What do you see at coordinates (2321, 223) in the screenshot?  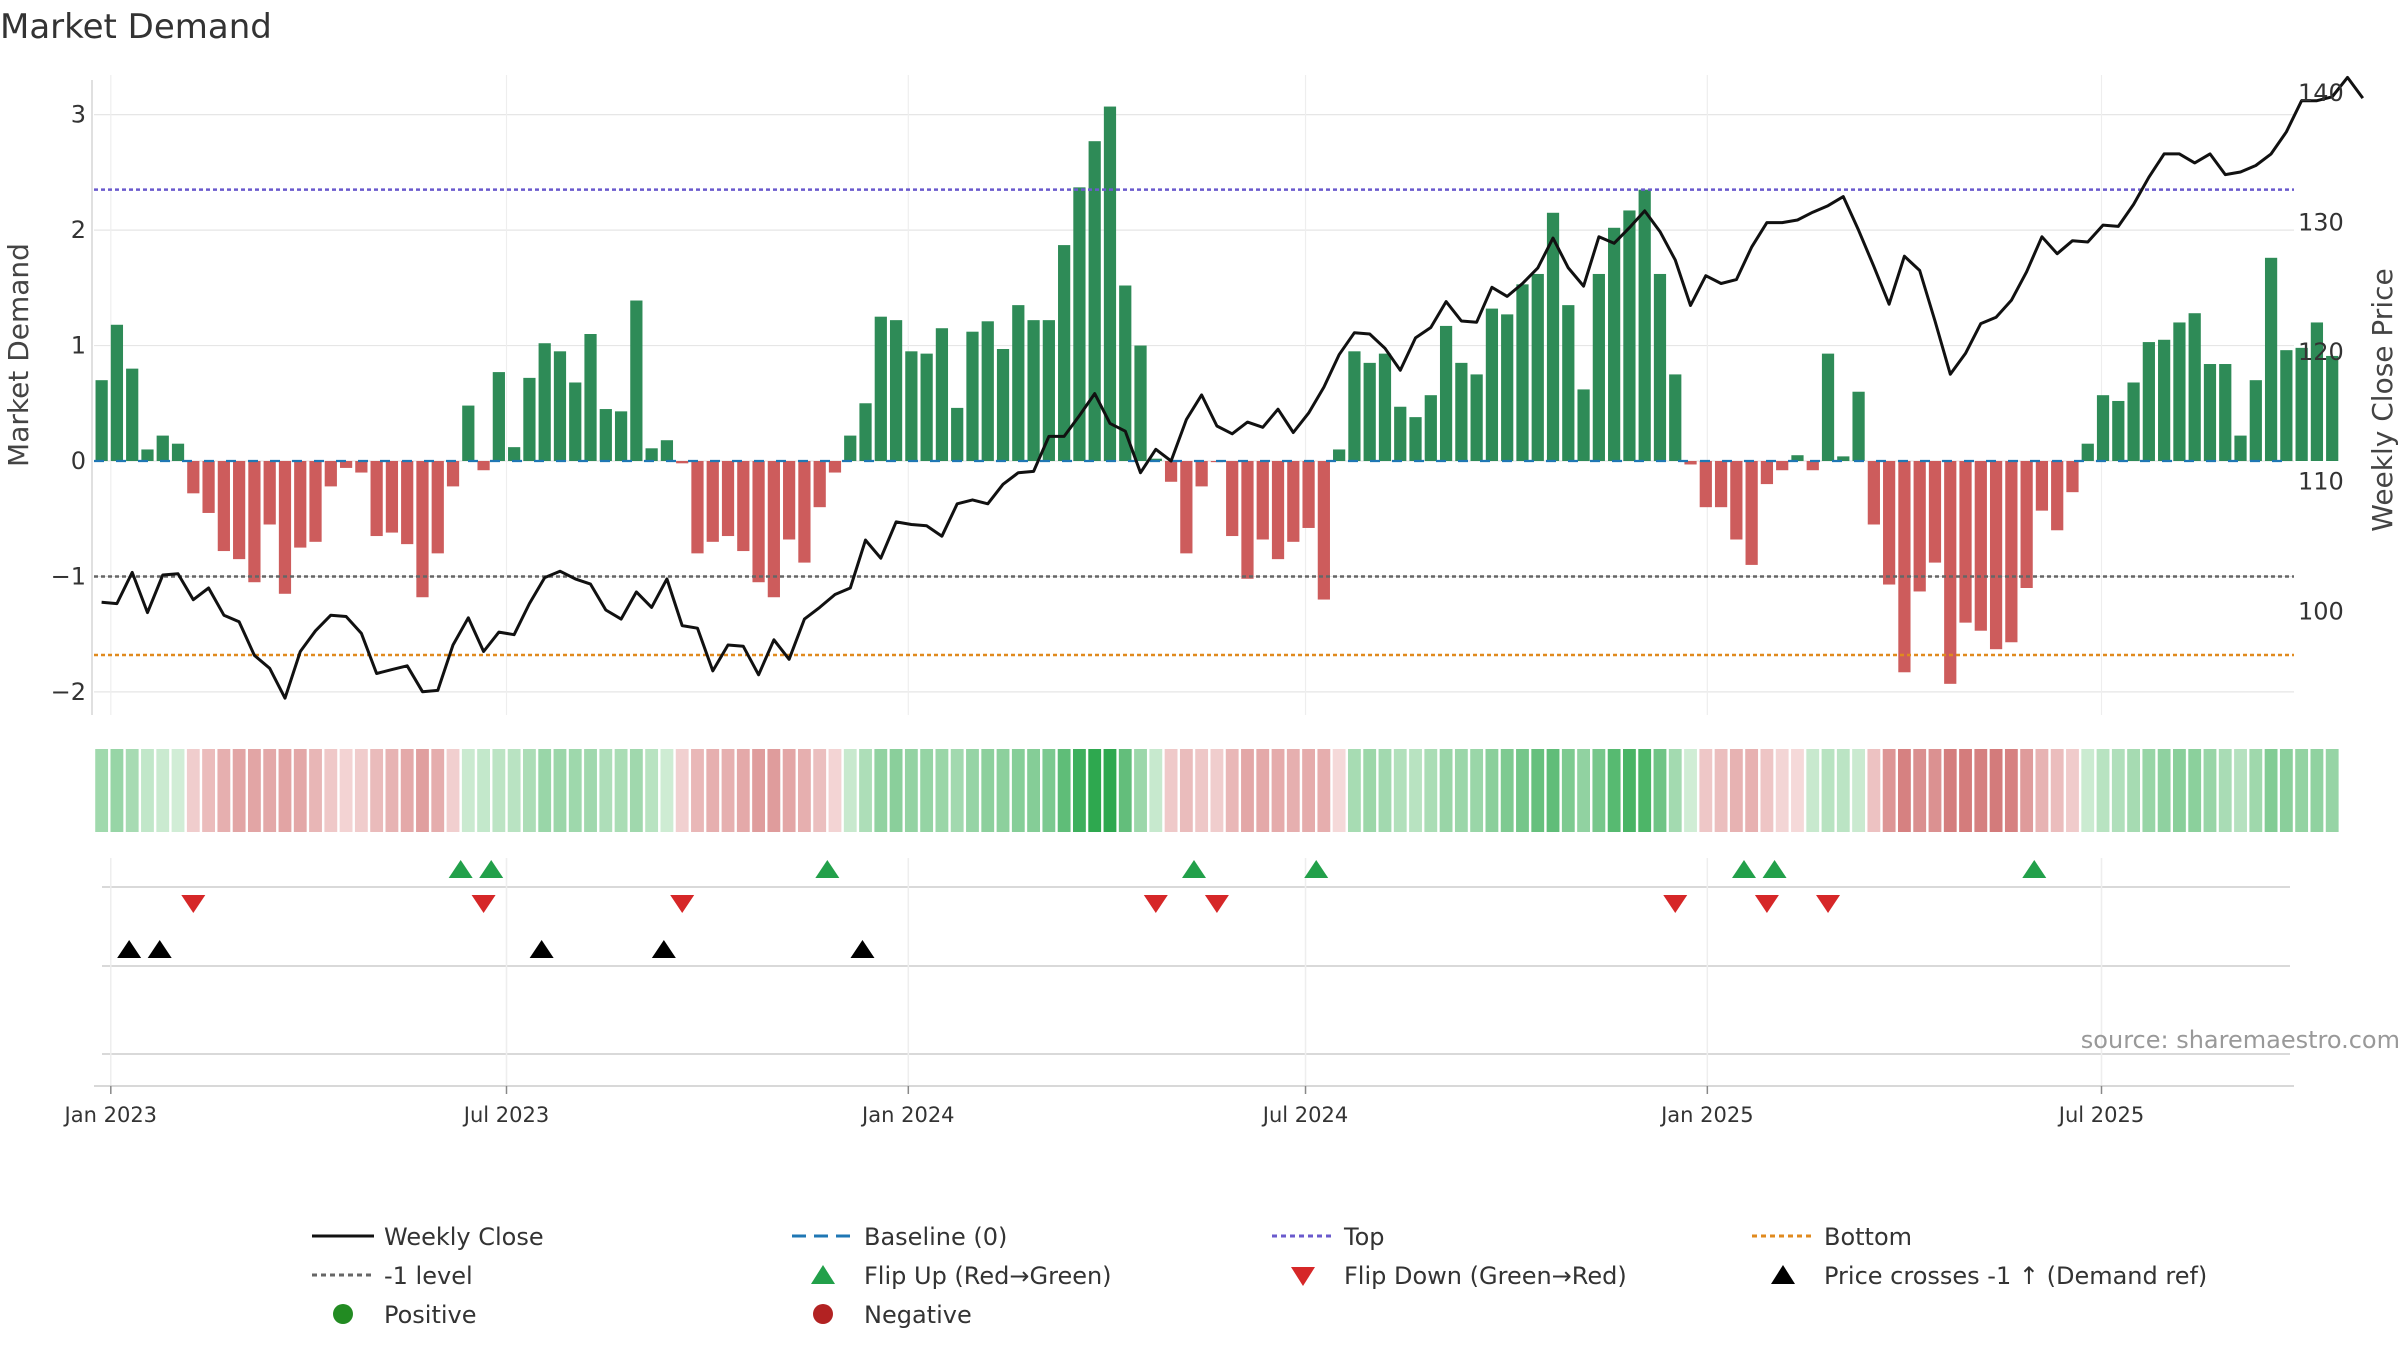 I see `y2-tick-label: 130` at bounding box center [2321, 223].